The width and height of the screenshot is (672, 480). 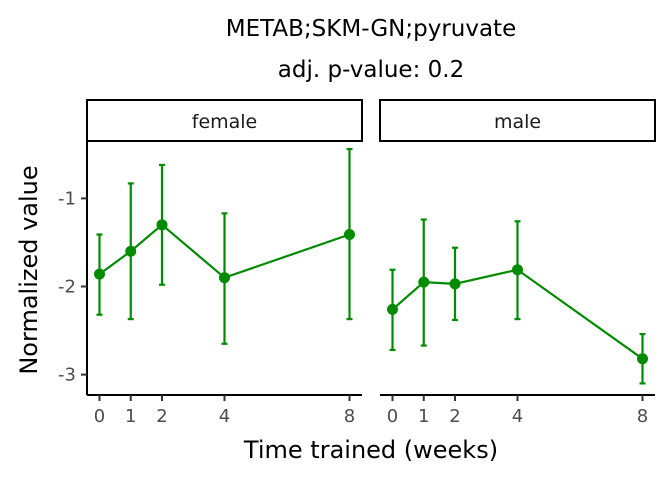 What do you see at coordinates (67, 198) in the screenshot?
I see `y-tick-label: -1` at bounding box center [67, 198].